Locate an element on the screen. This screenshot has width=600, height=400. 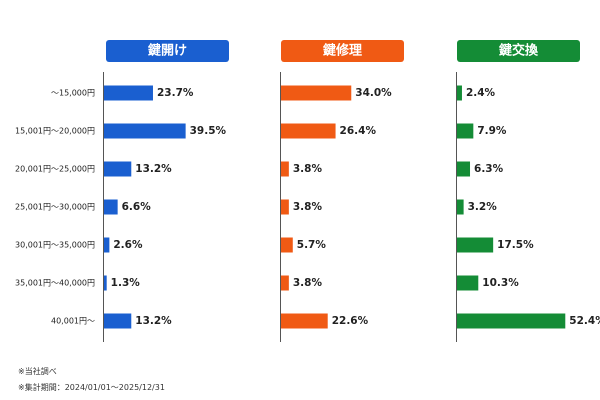
series-header-label: 鍵修理 is located at coordinates (342, 51).